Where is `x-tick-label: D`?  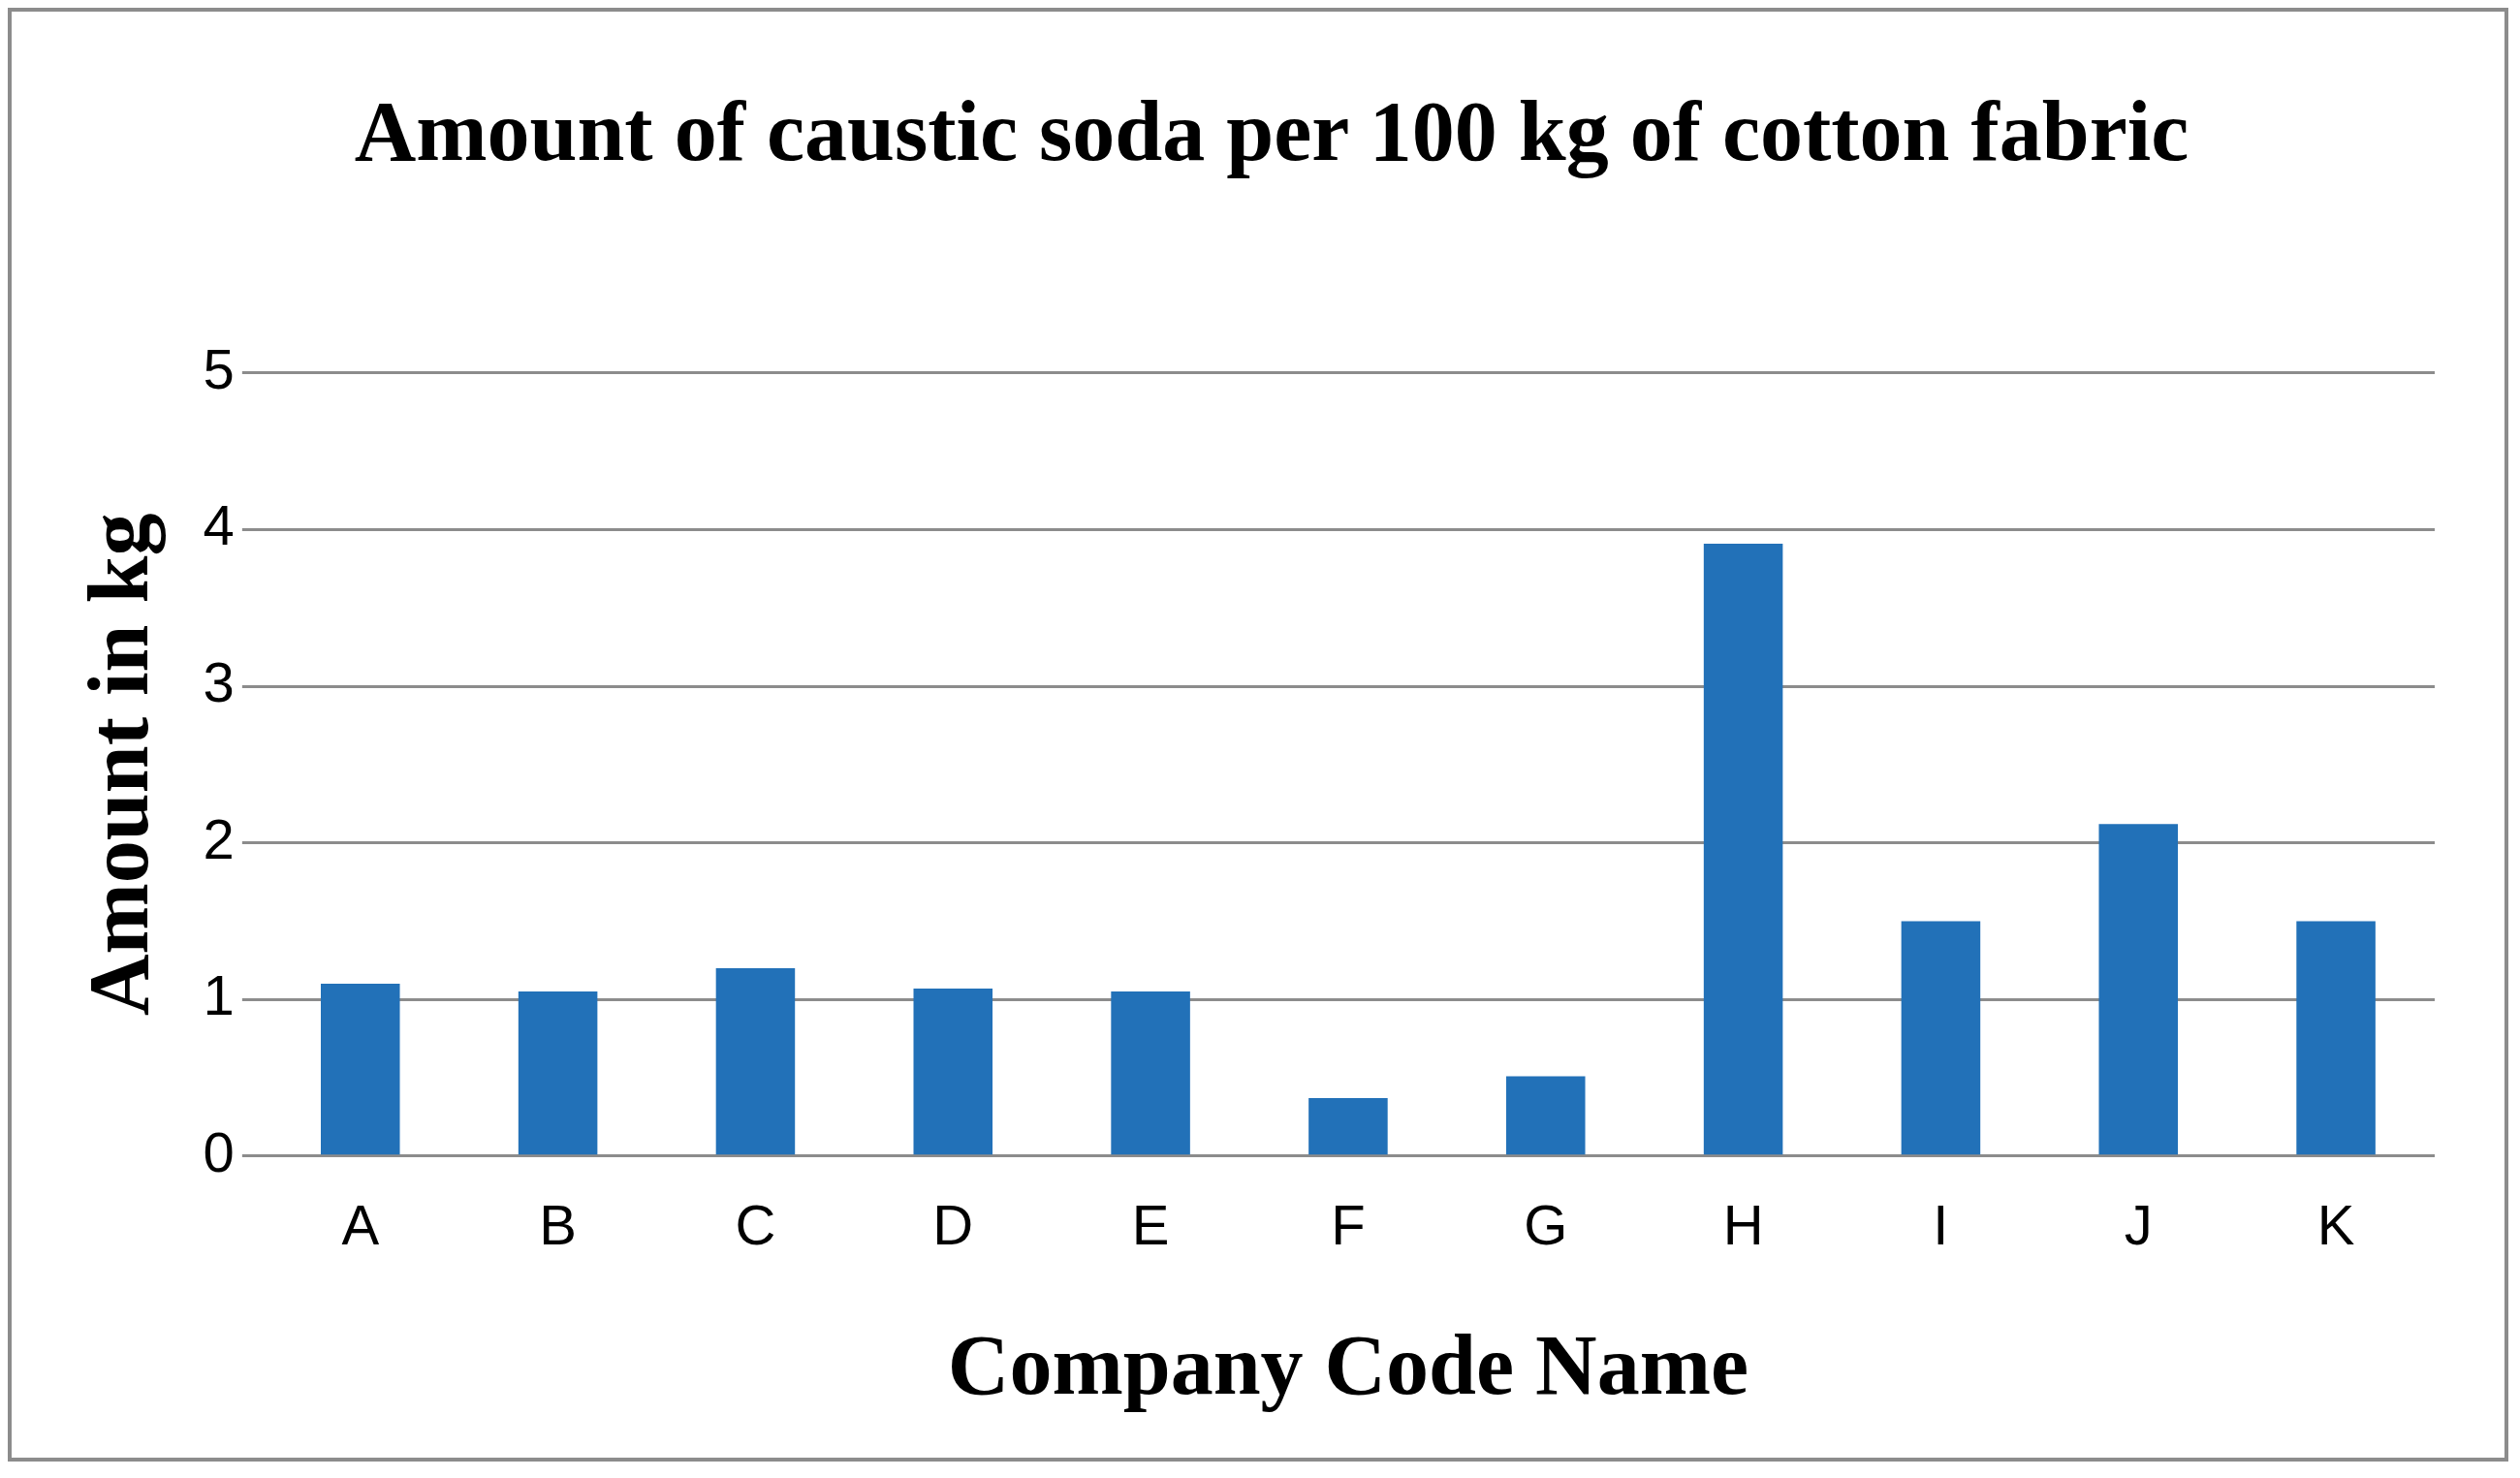
x-tick-label: D is located at coordinates (953, 1224).